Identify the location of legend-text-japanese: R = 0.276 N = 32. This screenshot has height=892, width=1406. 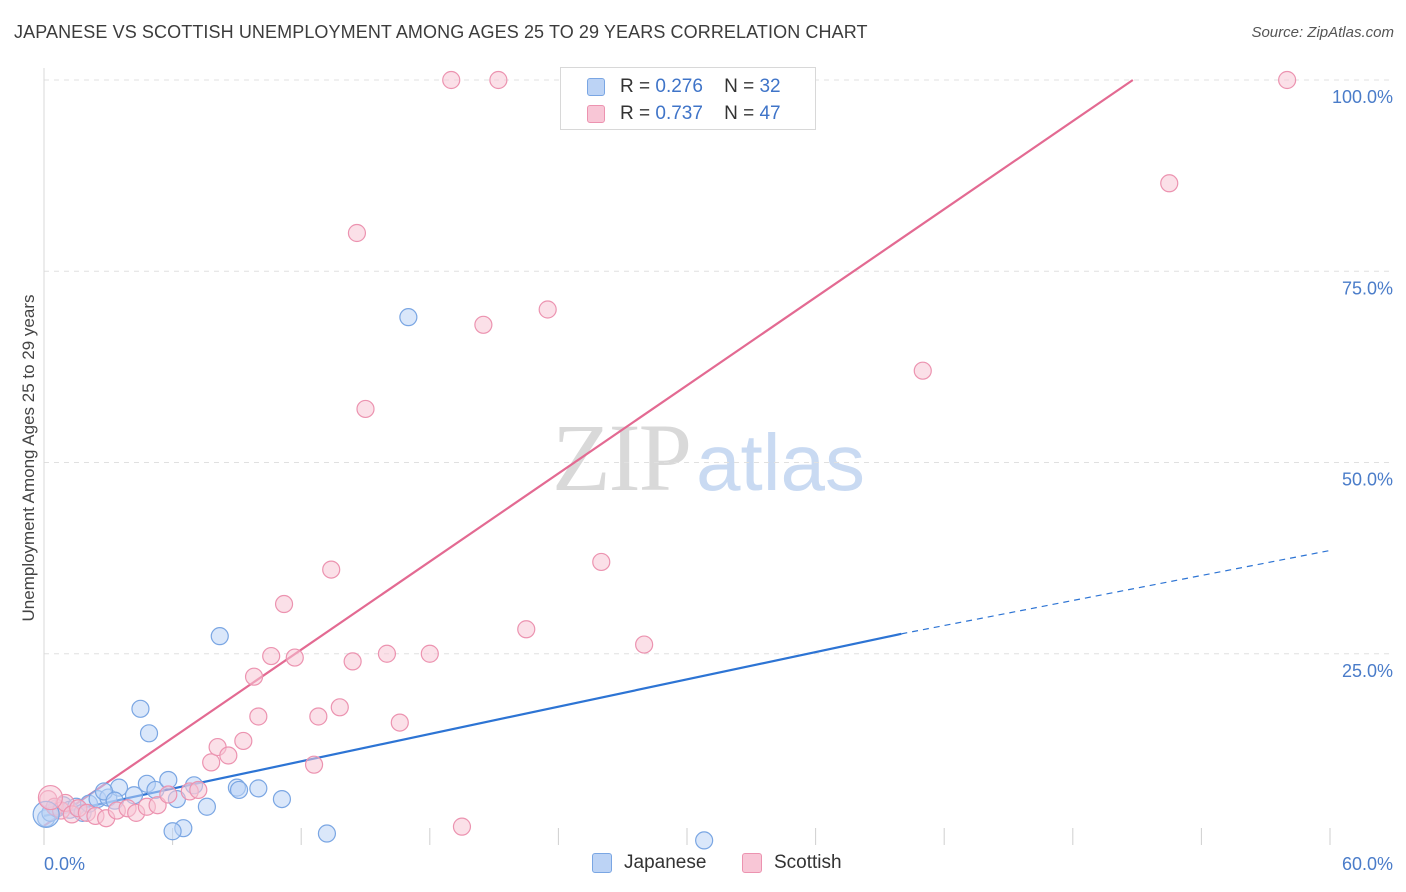
(700, 87).